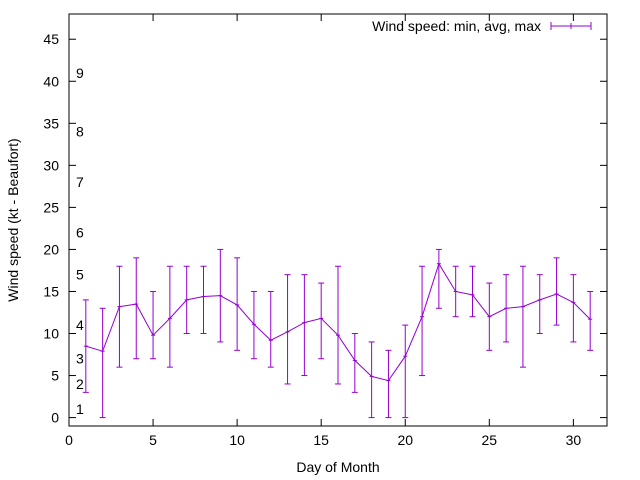  What do you see at coordinates (51, 334) in the screenshot?
I see `y-tick-label: 10` at bounding box center [51, 334].